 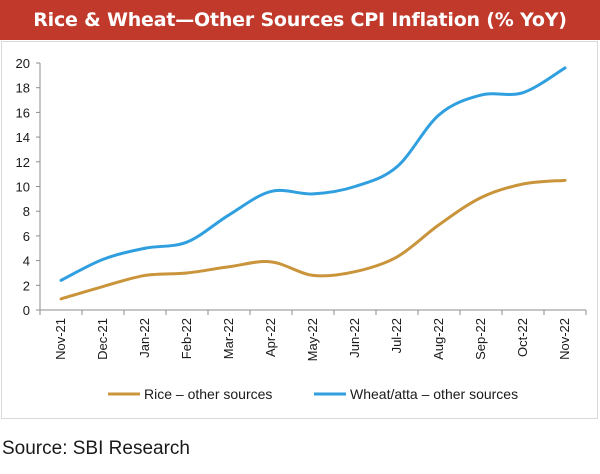 I want to click on x-tick-label: May-22, so click(x=312, y=339).